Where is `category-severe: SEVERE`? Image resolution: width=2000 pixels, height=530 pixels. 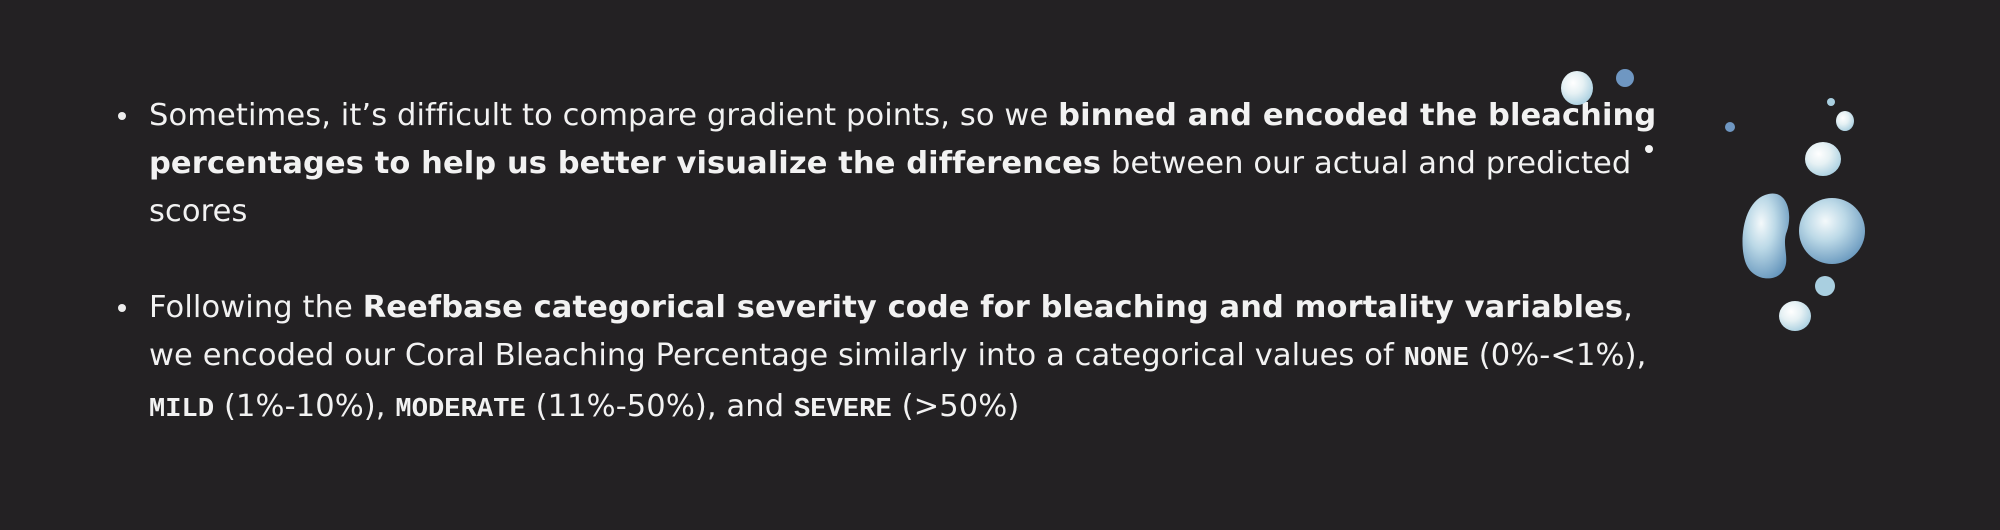
category-severe: SEVERE is located at coordinates (842, 410).